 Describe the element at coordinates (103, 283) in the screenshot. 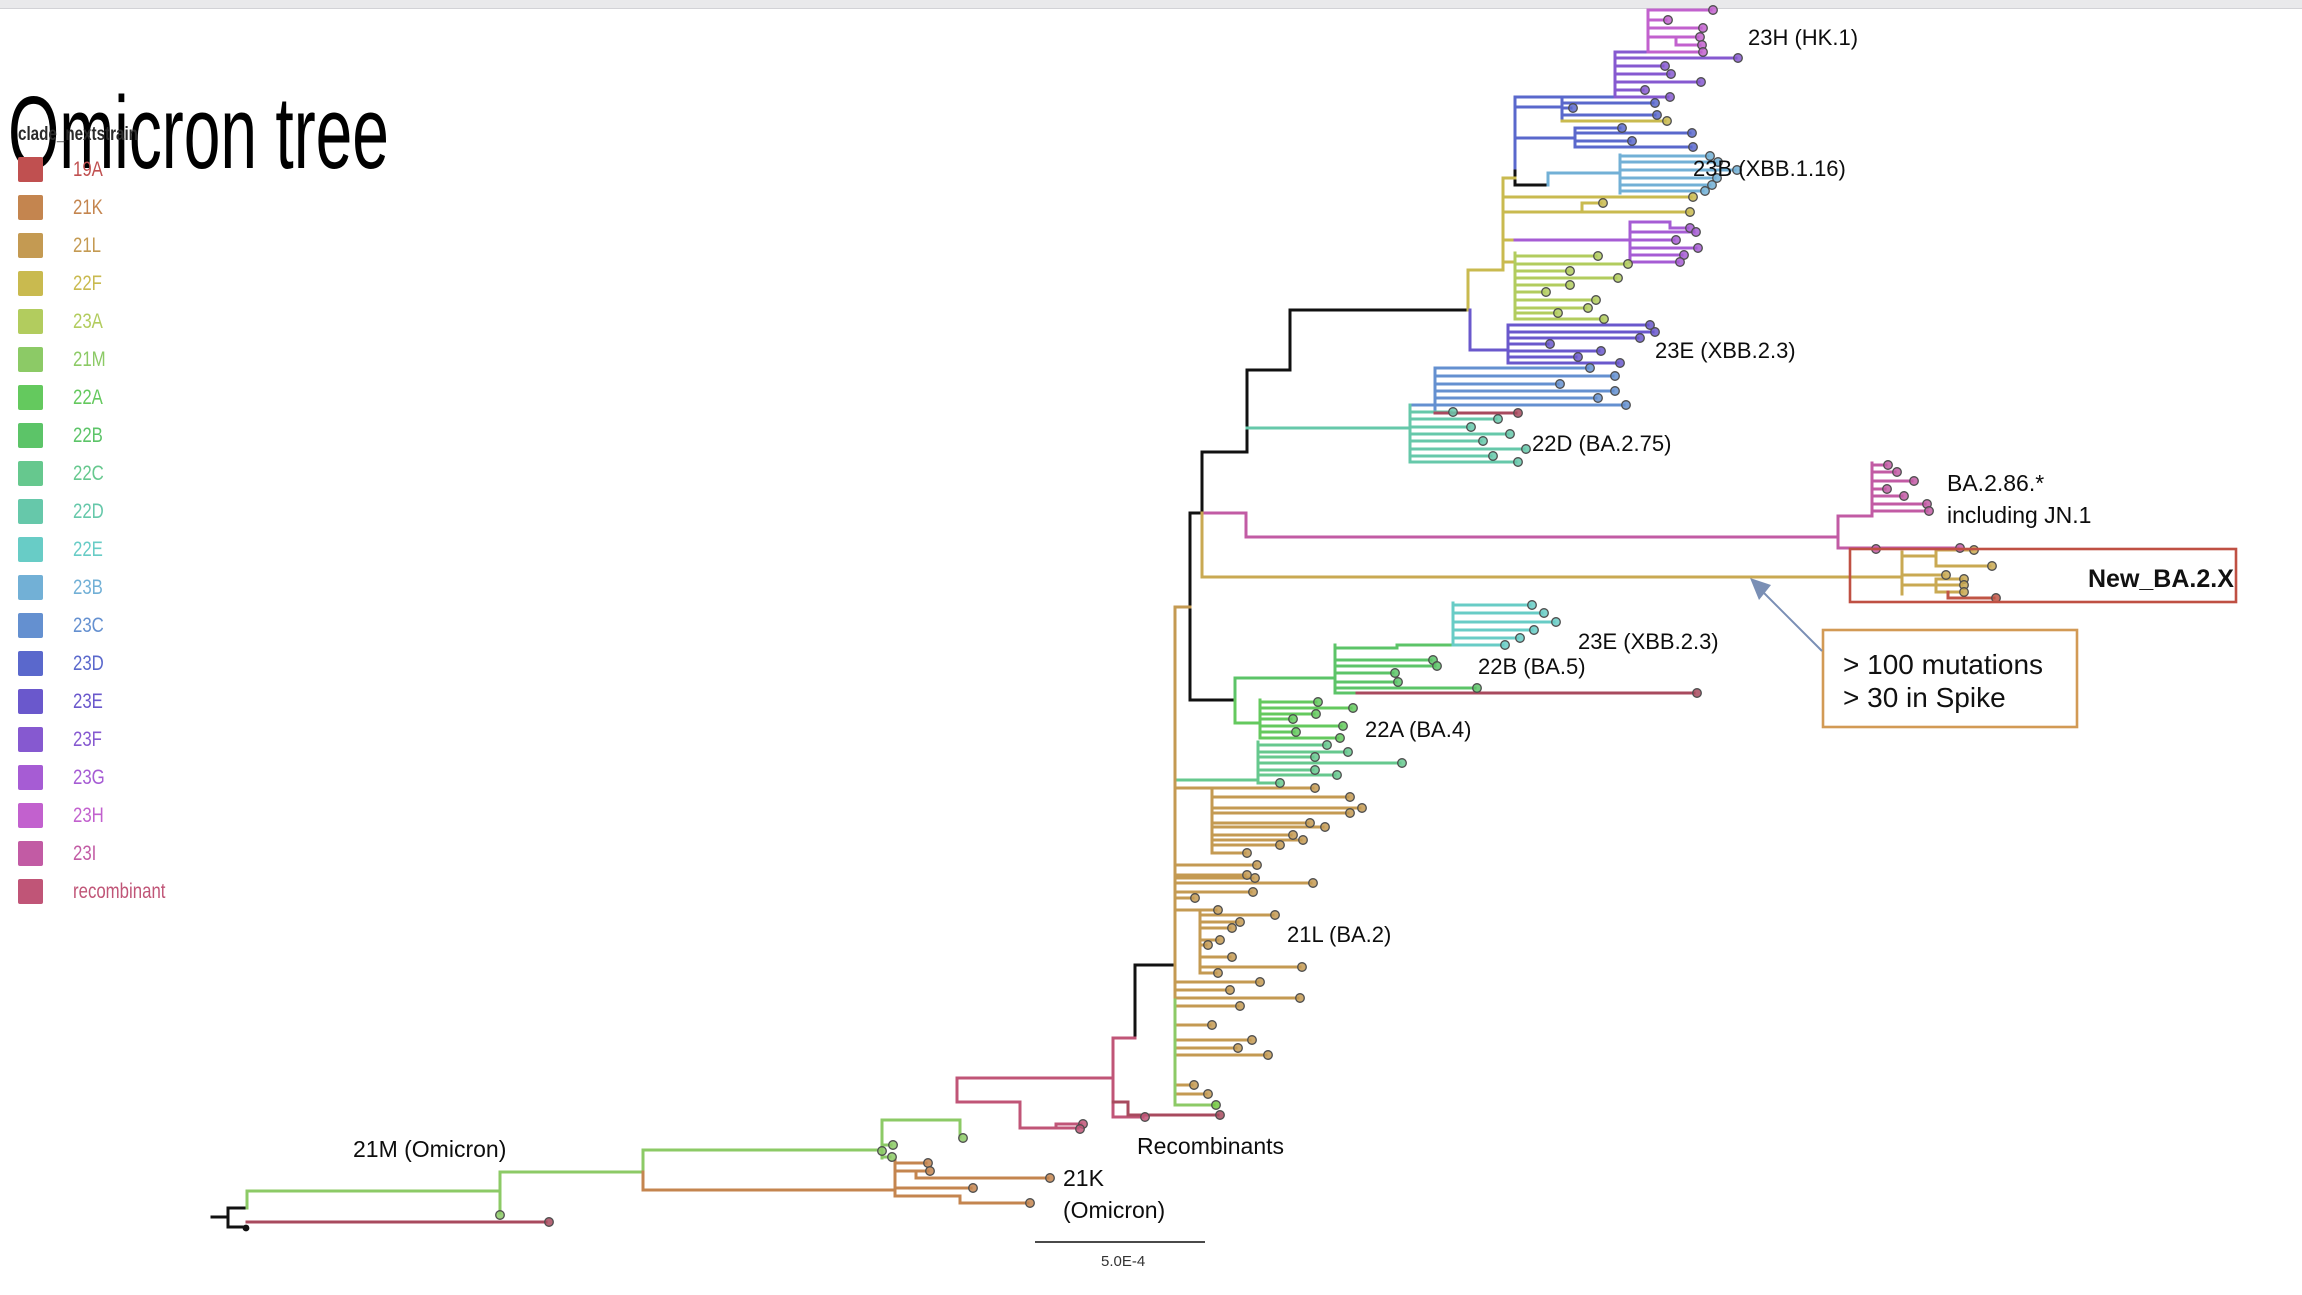

I see `legend-item-22F: 22F` at that location.